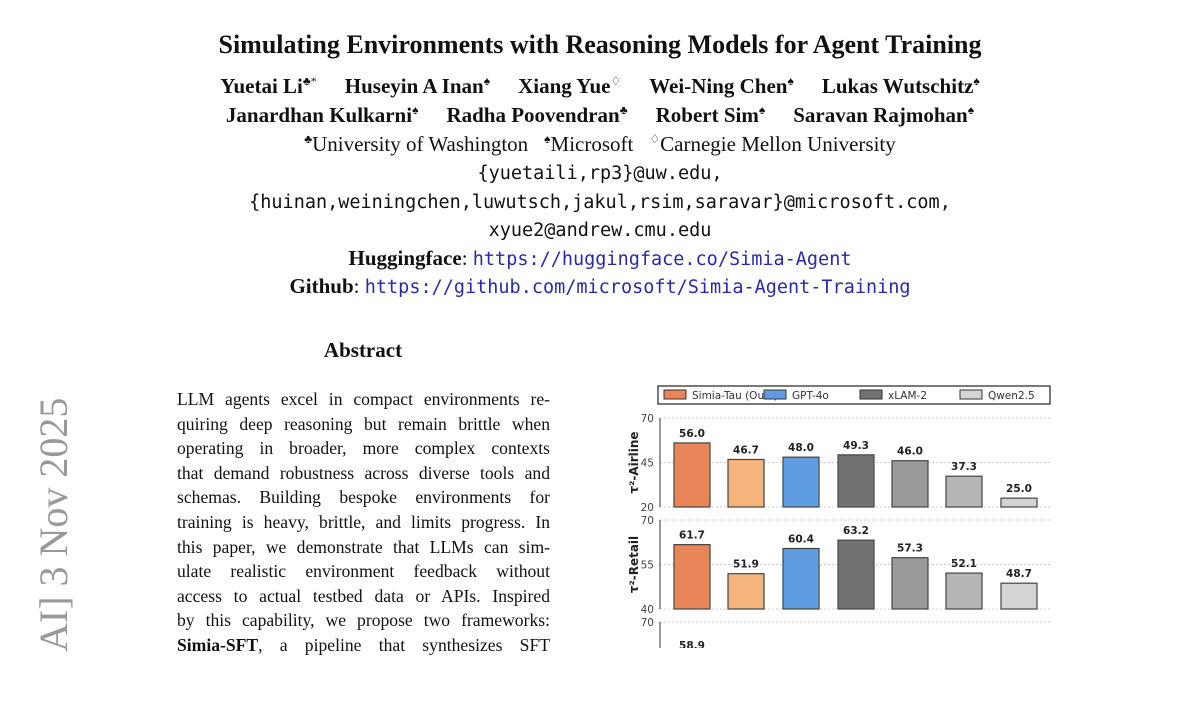  What do you see at coordinates (1019, 489) in the screenshot?
I see `bar-value-label: 25.0` at bounding box center [1019, 489].